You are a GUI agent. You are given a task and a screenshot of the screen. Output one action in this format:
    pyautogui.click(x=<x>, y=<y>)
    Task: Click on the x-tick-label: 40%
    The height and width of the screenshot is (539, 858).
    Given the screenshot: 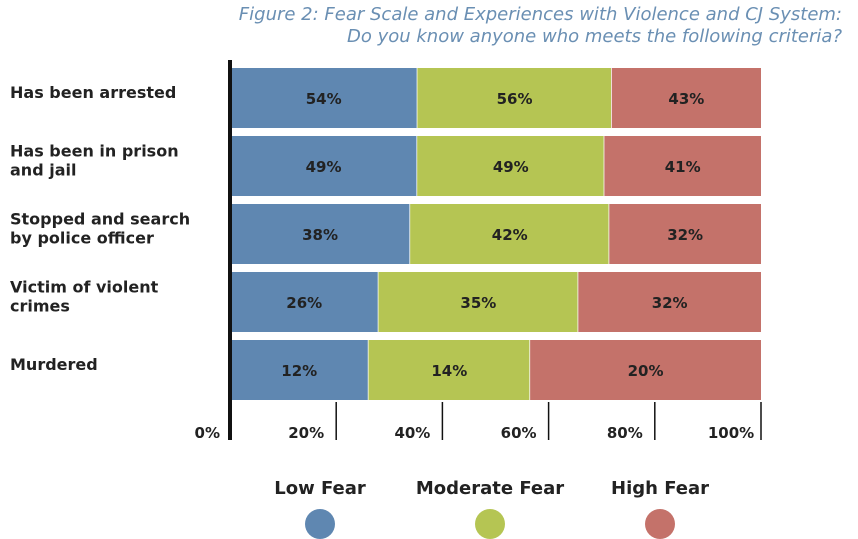 What is the action you would take?
    pyautogui.click(x=412, y=433)
    